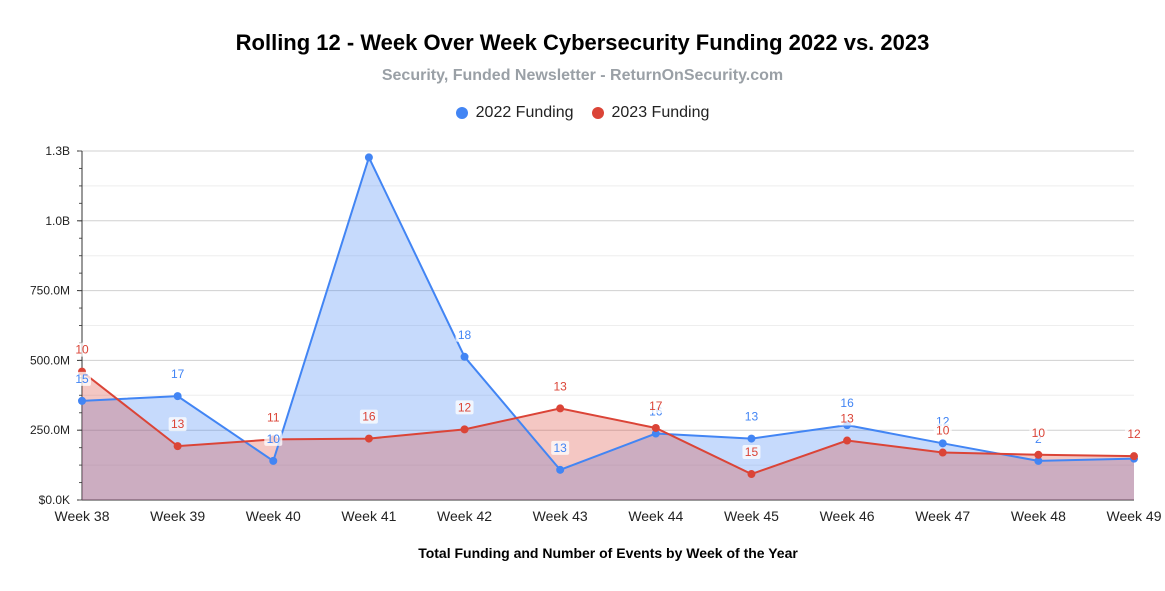 Image resolution: width=1165 pixels, height=591 pixels. I want to click on y-tick-label: 750.0M, so click(50, 291).